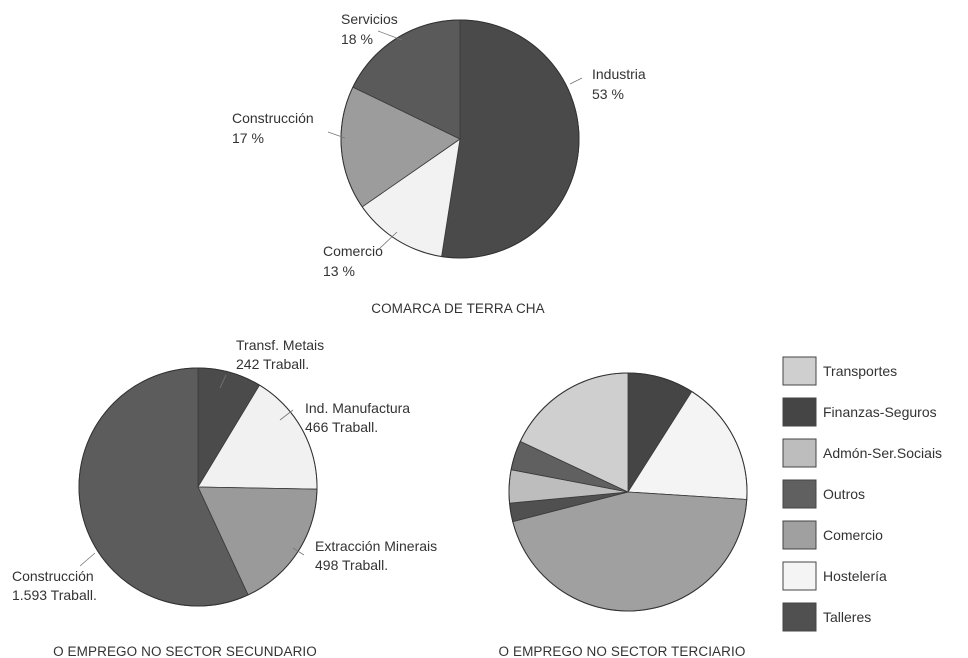  I want to click on legend-swatch-outros, so click(799, 494).